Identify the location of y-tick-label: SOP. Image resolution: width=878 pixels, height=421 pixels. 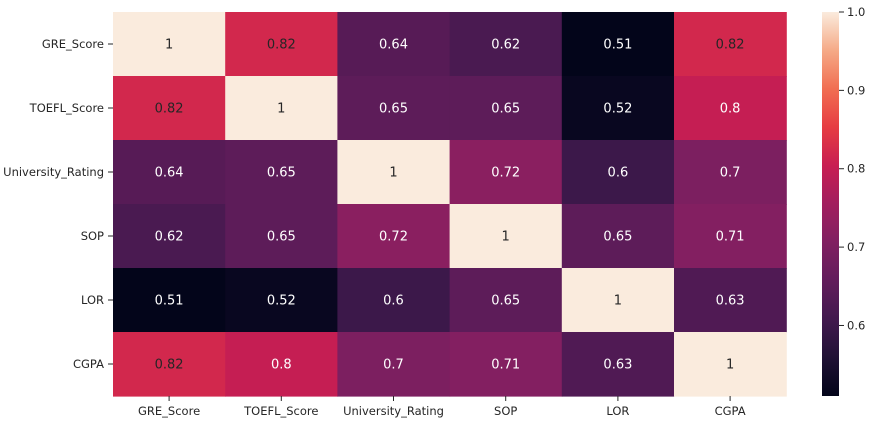
(92, 236).